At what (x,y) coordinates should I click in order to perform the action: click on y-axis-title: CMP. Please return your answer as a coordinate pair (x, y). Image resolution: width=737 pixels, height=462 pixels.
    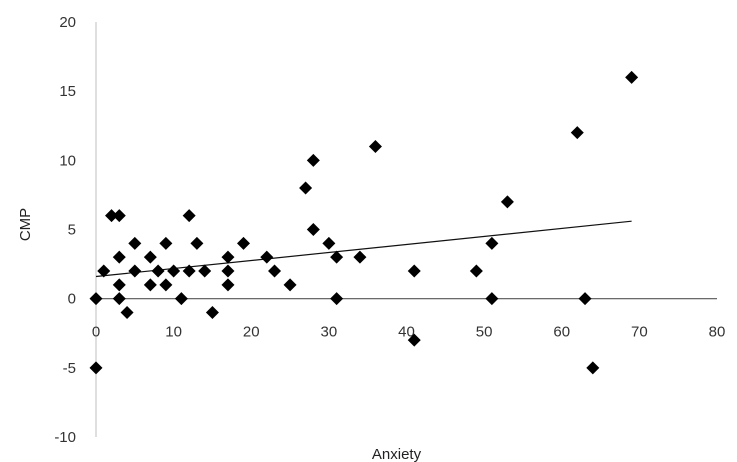
    Looking at the image, I should click on (25, 224).